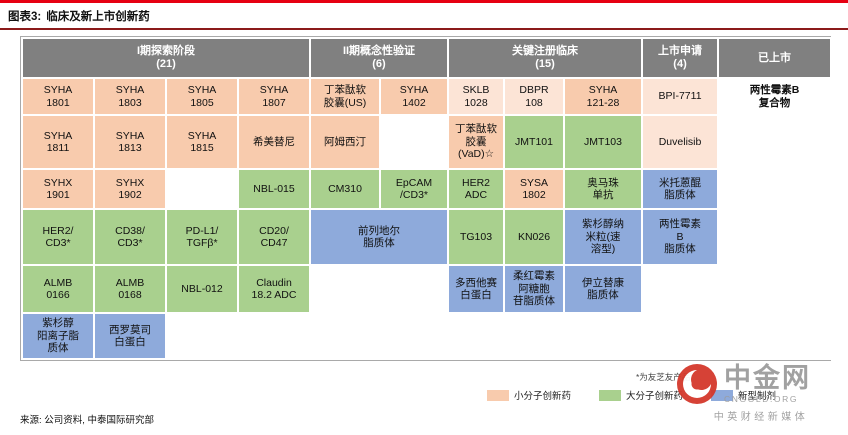 Image resolution: width=848 pixels, height=435 pixels. I want to click on stage-header-nda: 上市申请 (4), so click(680, 58).